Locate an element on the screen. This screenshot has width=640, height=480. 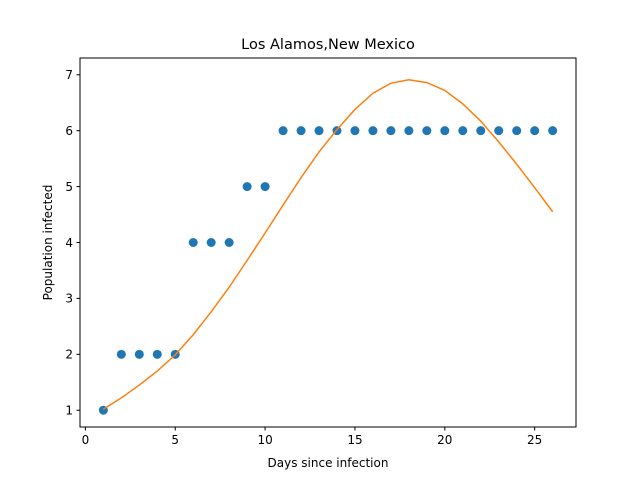
y-tick-label: 2 is located at coordinates (69, 355).